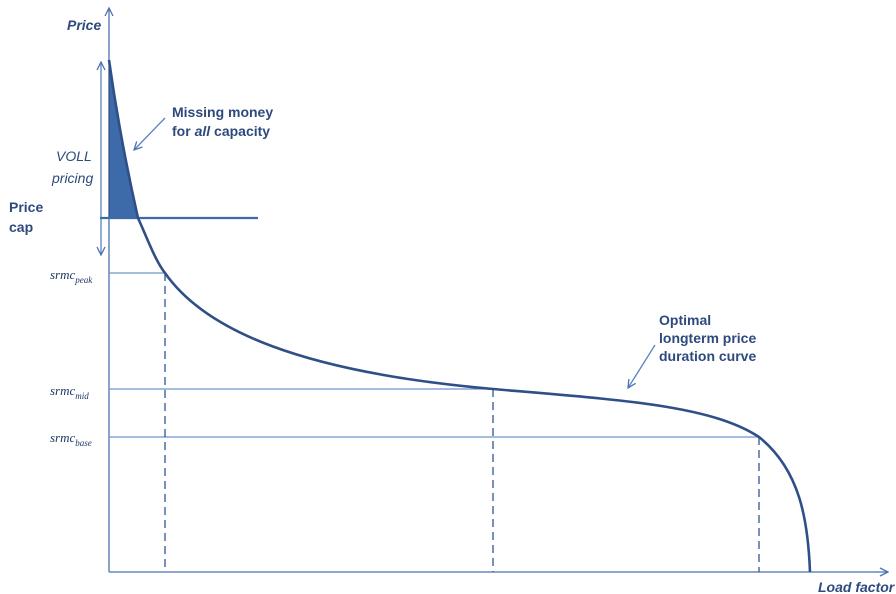 This screenshot has width=896, height=594. I want to click on curve-line2: longterm price, so click(707, 338).